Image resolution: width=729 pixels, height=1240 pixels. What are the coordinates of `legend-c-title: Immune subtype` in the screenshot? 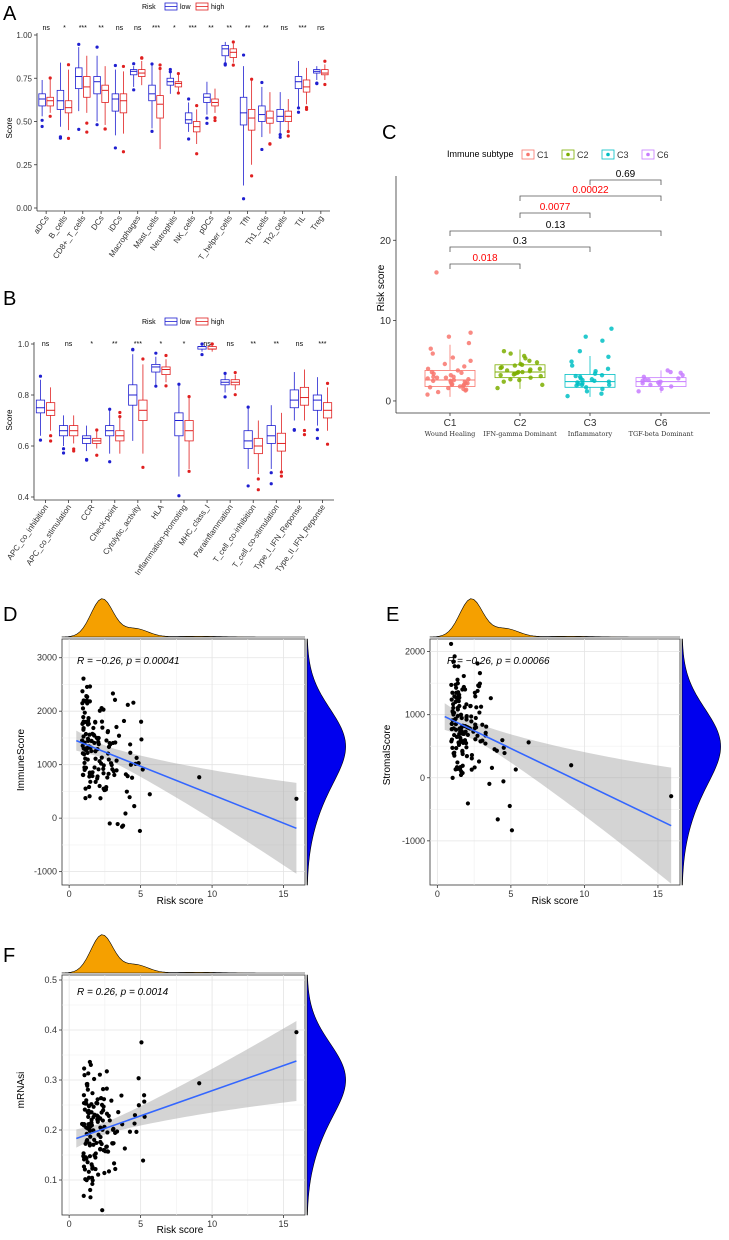 It's located at (480, 154).